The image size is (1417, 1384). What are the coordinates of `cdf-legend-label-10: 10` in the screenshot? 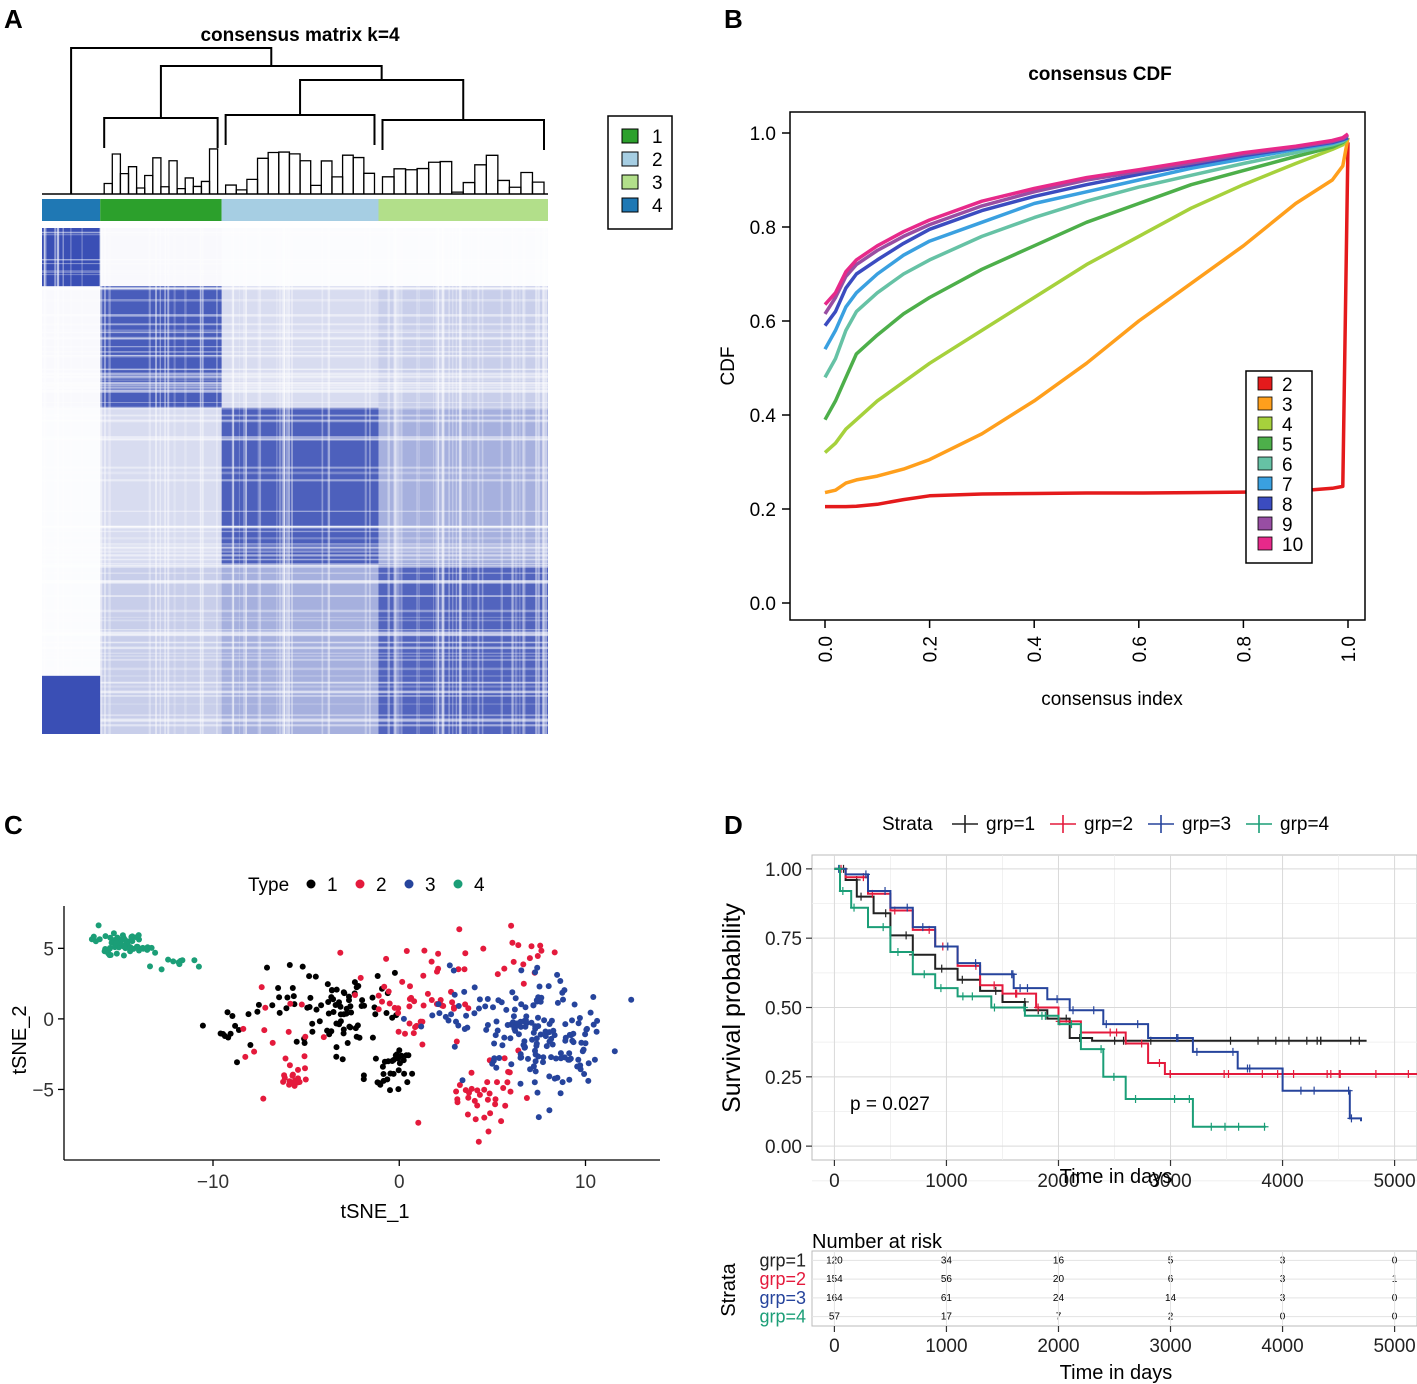 It's located at (1292, 545).